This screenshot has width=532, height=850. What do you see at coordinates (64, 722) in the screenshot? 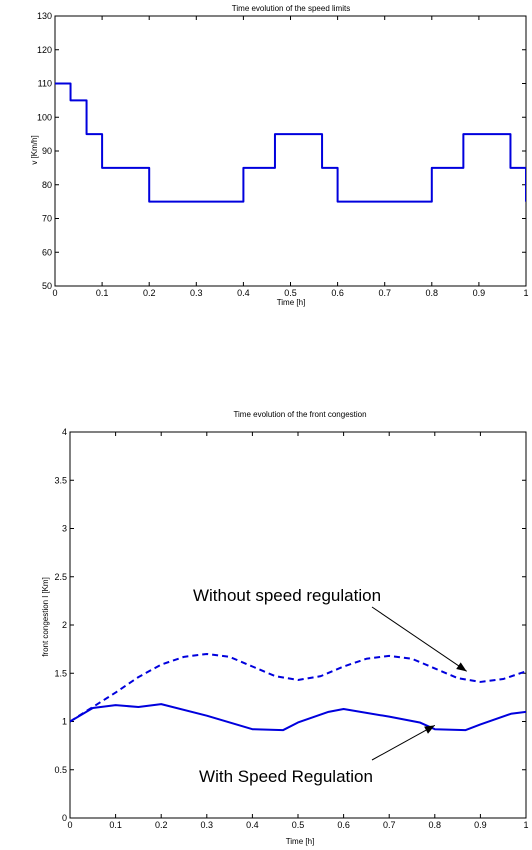
I see `y-tick-label: 1` at bounding box center [64, 722].